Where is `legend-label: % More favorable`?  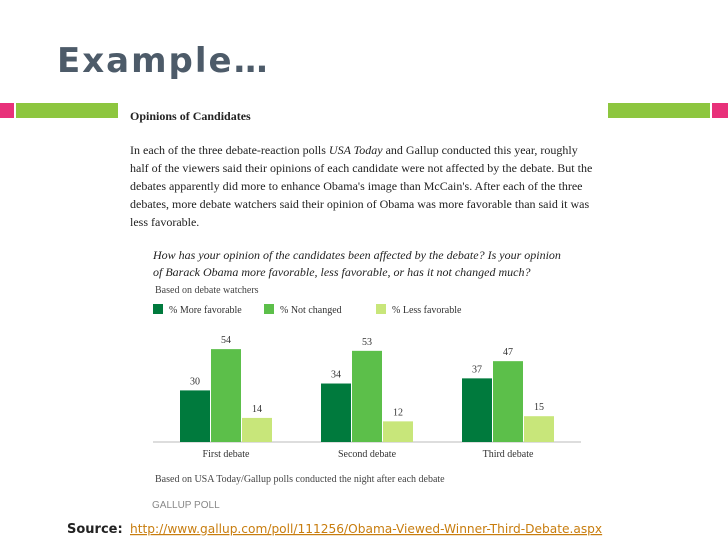 legend-label: % More favorable is located at coordinates (205, 310).